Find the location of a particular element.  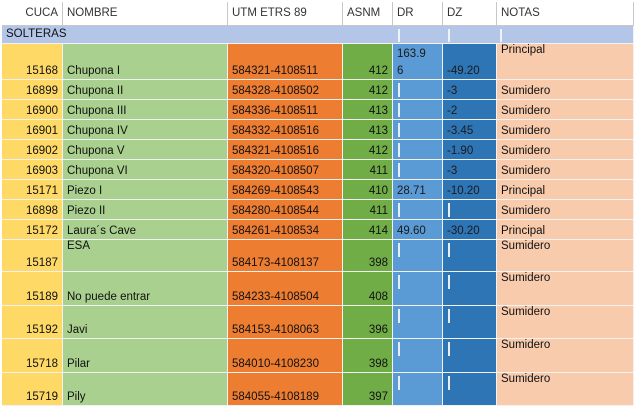

cell-text: 408 is located at coordinates (378, 297).